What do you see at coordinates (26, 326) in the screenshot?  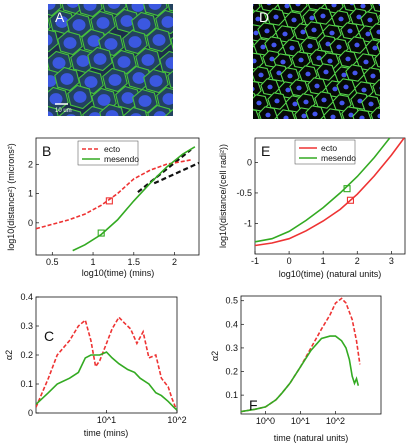 I see `panel-c-ytick-label: 0.3` at bounding box center [26, 326].